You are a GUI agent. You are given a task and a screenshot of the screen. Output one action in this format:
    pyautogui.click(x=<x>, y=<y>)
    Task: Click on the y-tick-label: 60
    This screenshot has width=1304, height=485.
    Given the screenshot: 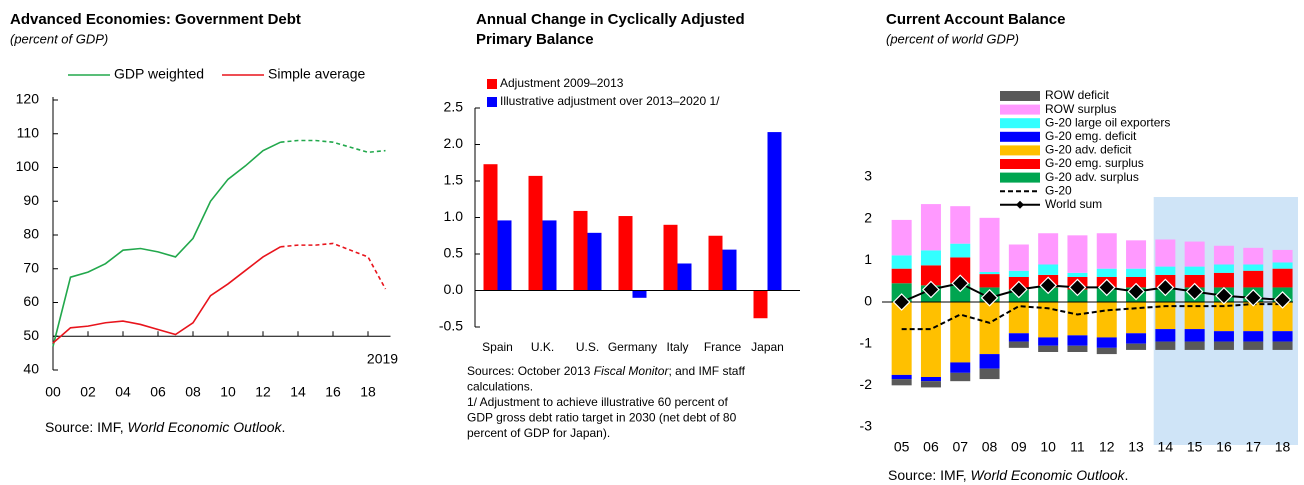 What is the action you would take?
    pyautogui.click(x=31, y=301)
    